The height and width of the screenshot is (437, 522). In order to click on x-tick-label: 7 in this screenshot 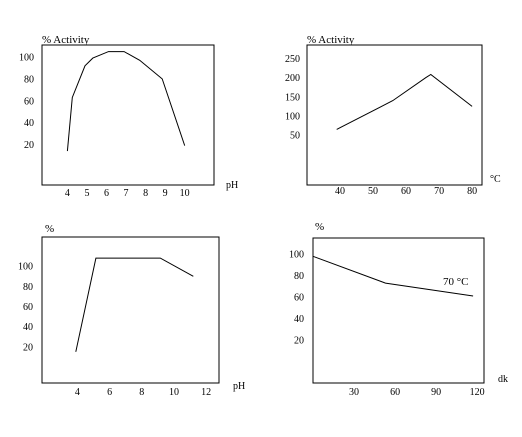, I will do `click(126, 193)`.